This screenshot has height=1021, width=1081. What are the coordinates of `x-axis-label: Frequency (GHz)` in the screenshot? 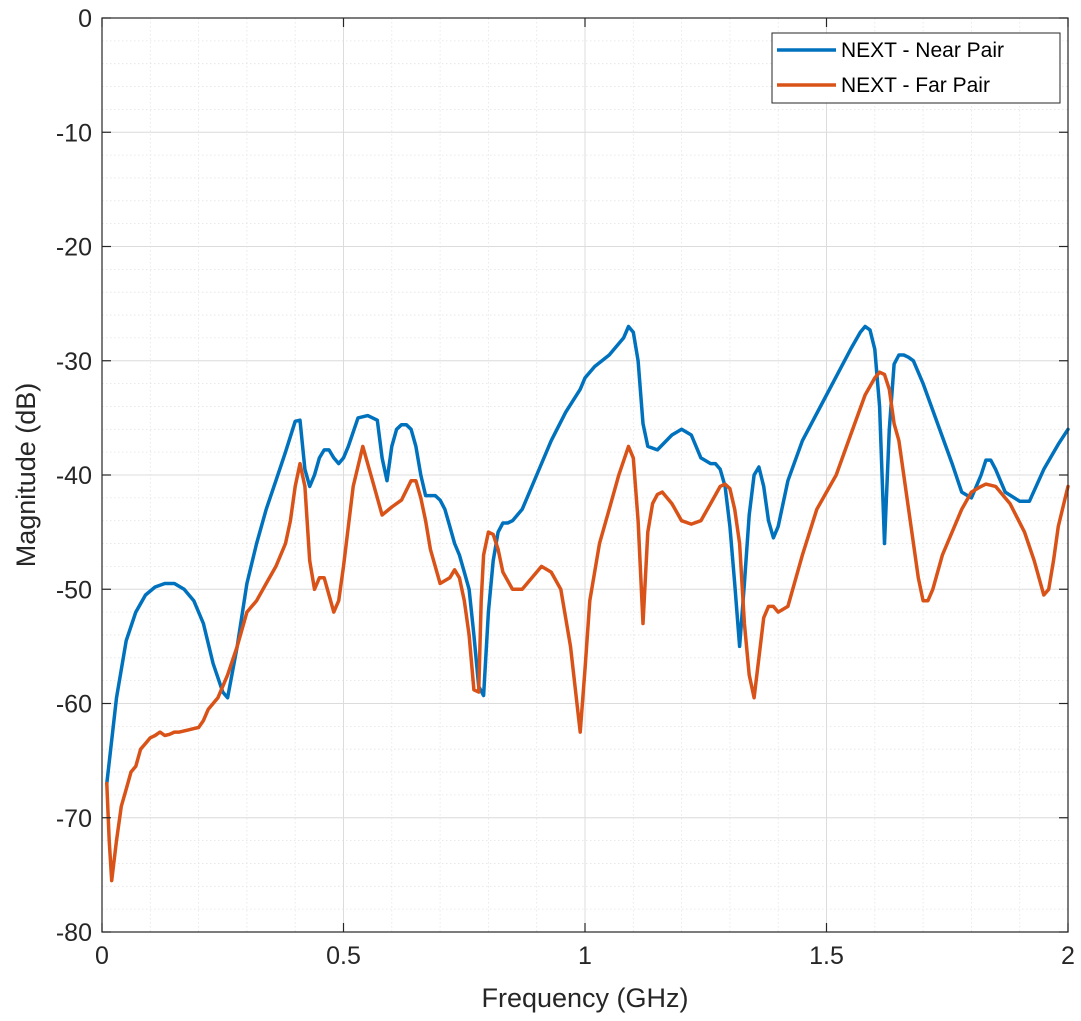 It's located at (584, 998).